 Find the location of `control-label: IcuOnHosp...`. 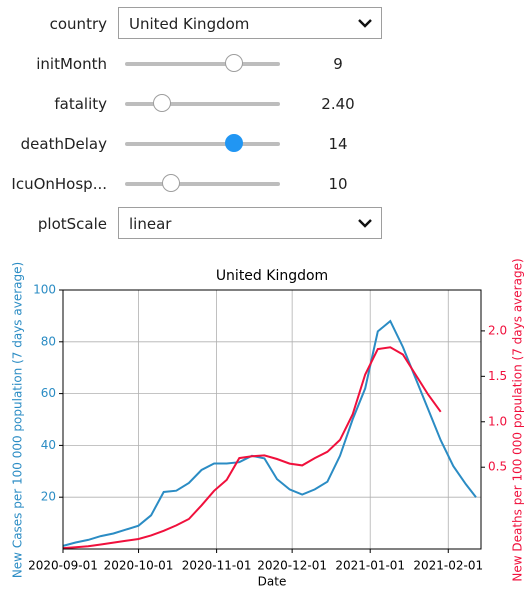

control-label: IcuOnHosp... is located at coordinates (59, 184).